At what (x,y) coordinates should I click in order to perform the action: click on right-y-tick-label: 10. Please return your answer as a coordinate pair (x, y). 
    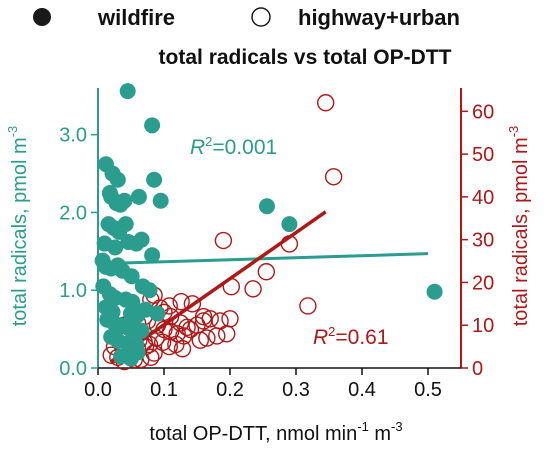
    Looking at the image, I should click on (483, 326).